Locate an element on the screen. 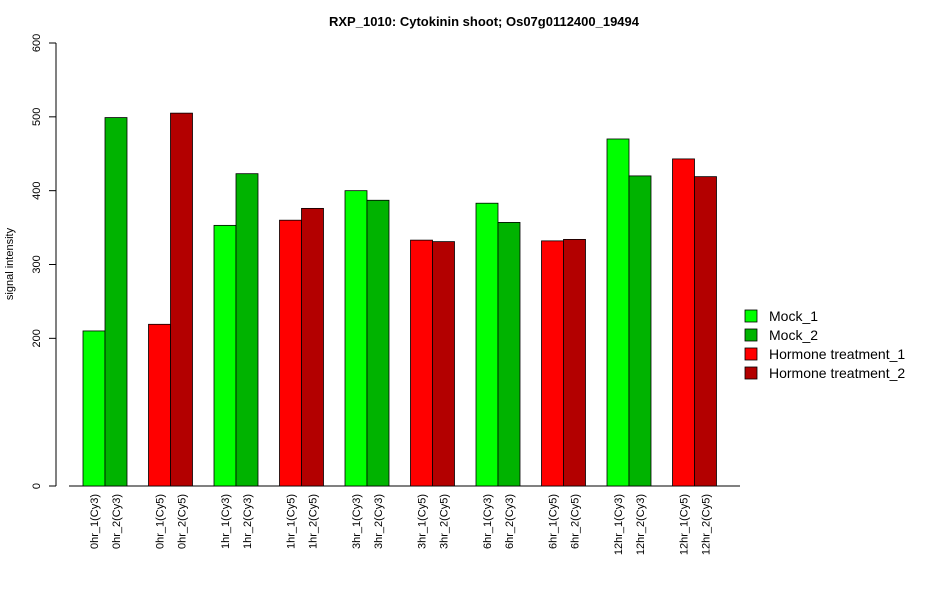  x-tick-label: 1hr_1(Cy5) is located at coordinates (292, 521).